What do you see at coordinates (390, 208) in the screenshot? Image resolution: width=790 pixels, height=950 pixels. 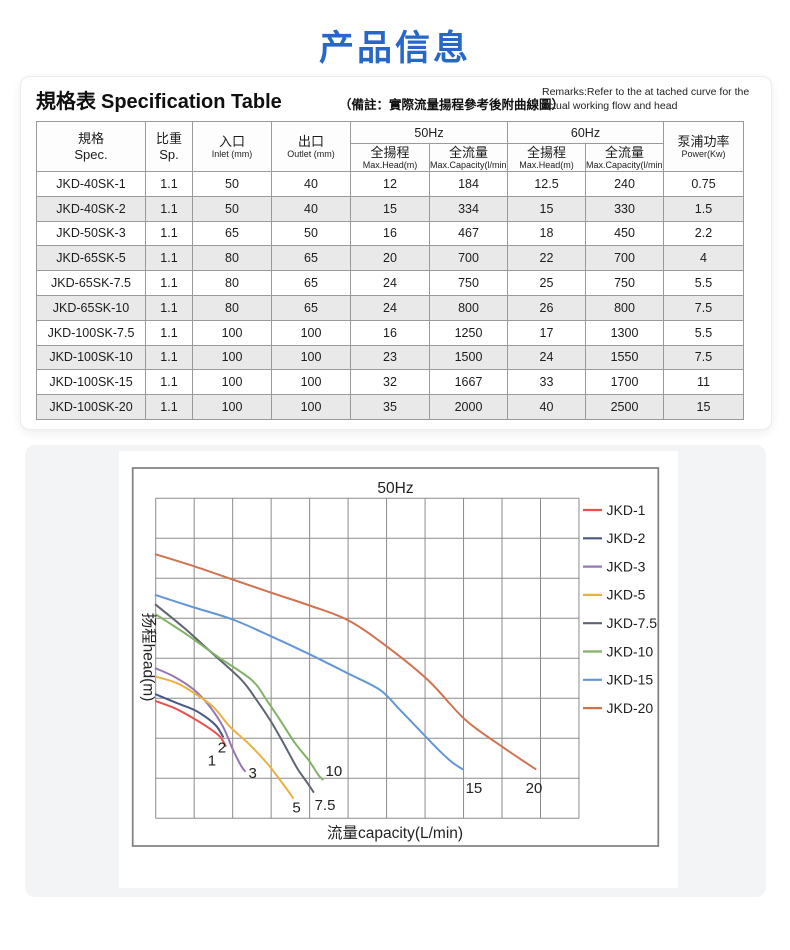 I see `table-row: JKD-40SK-2 1.1 50 40 15 334 15 330 1.5` at bounding box center [390, 208].